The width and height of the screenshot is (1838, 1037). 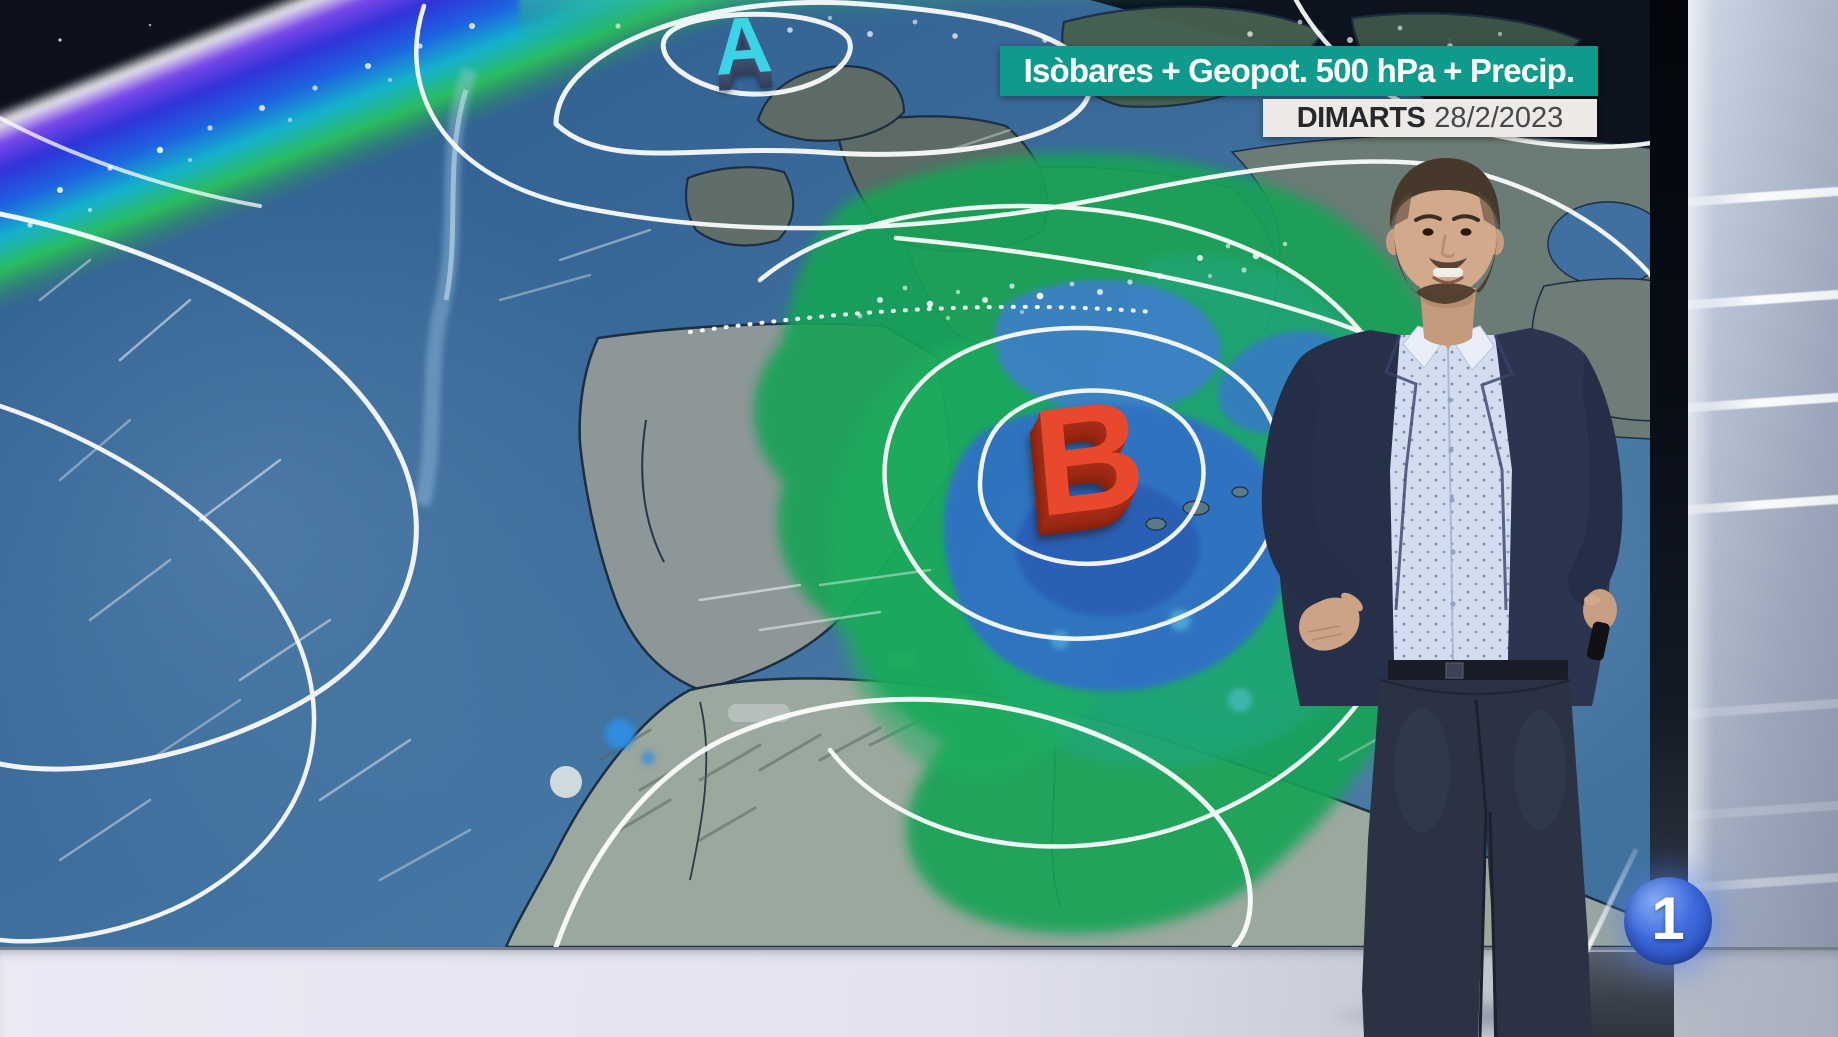 I want to click on low-pressure-label: B, so click(x=1088, y=458).